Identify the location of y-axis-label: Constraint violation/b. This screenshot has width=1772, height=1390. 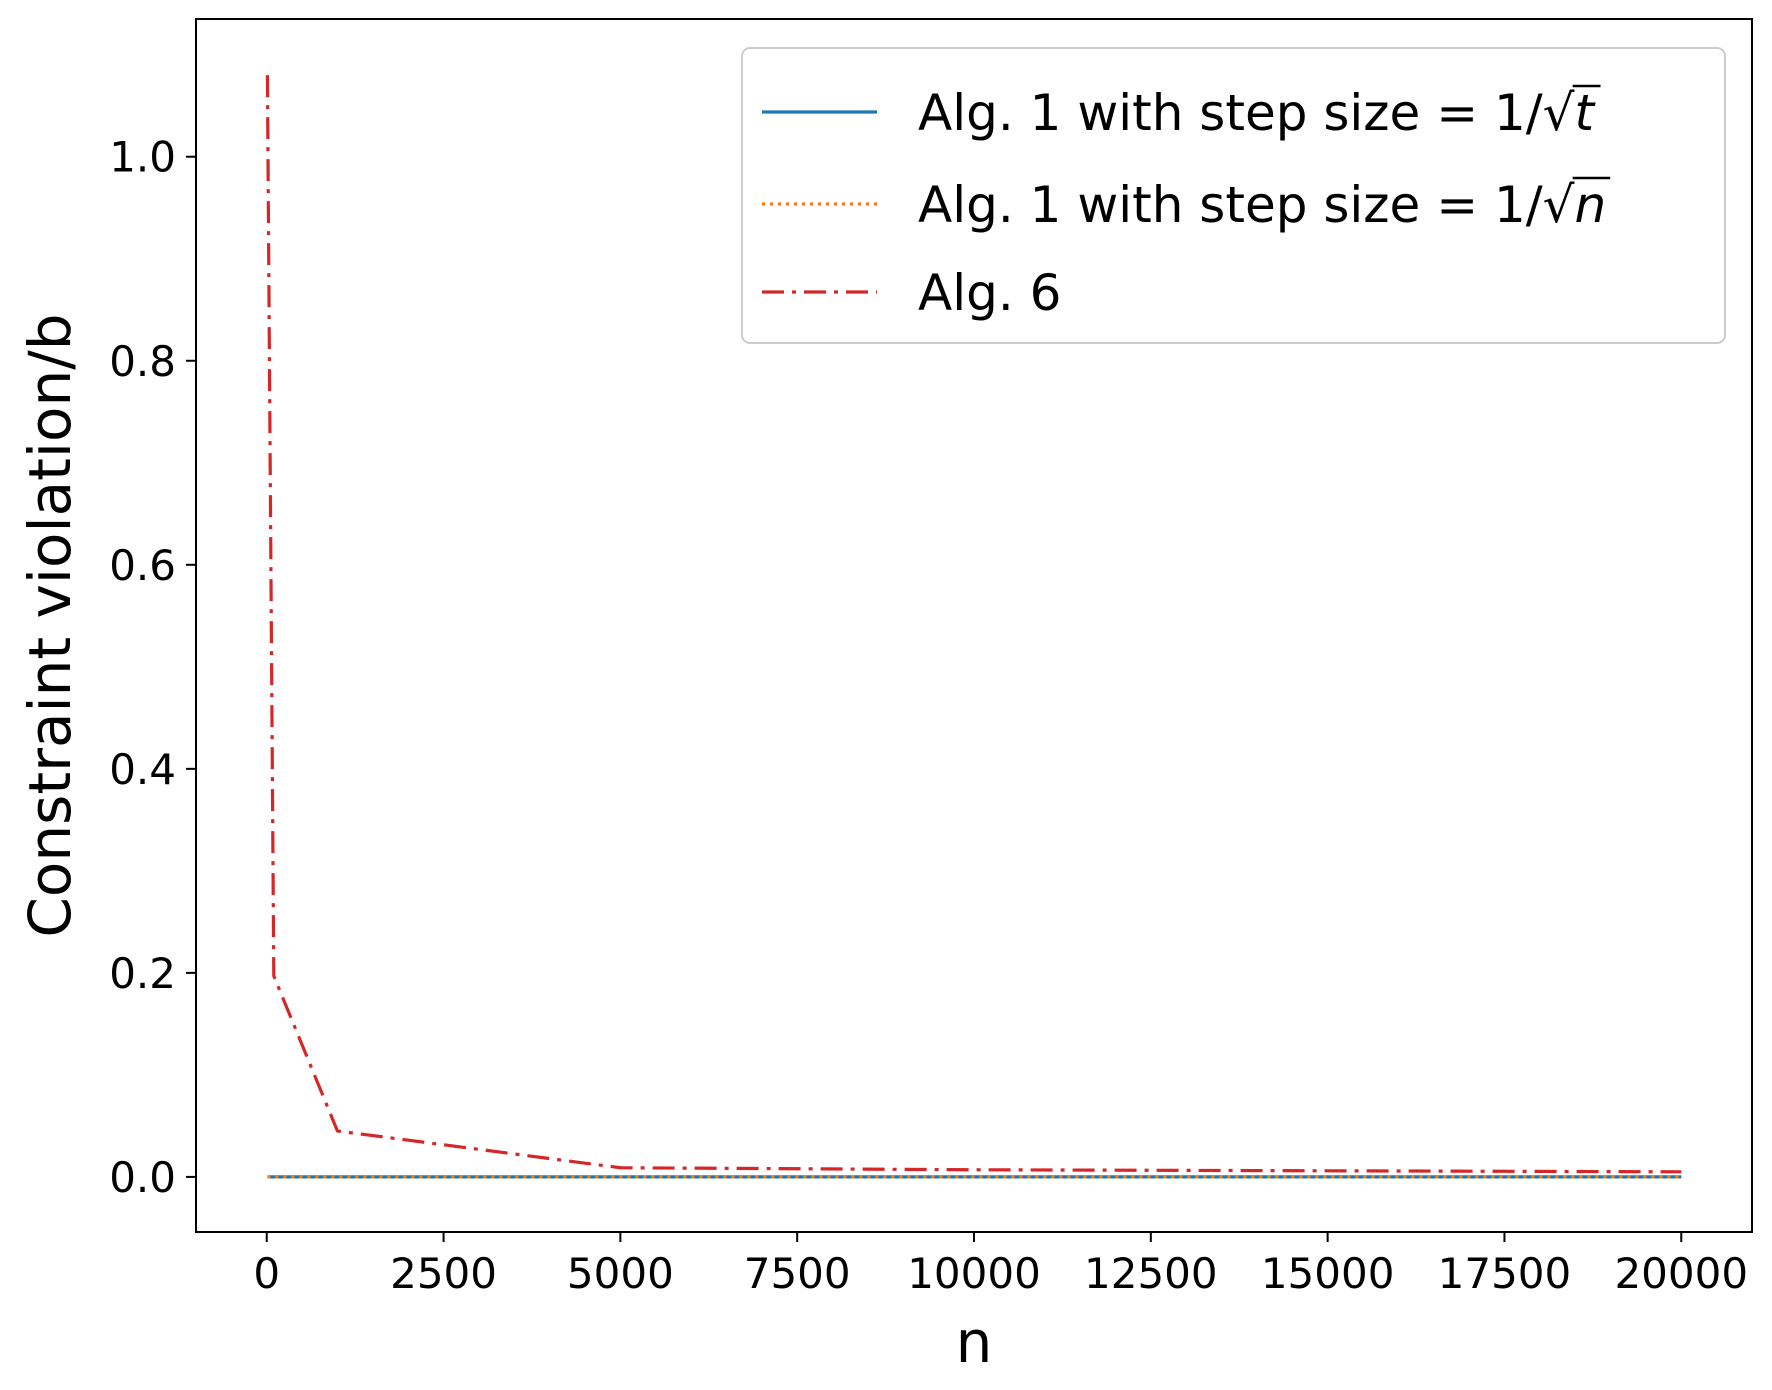
(50, 625).